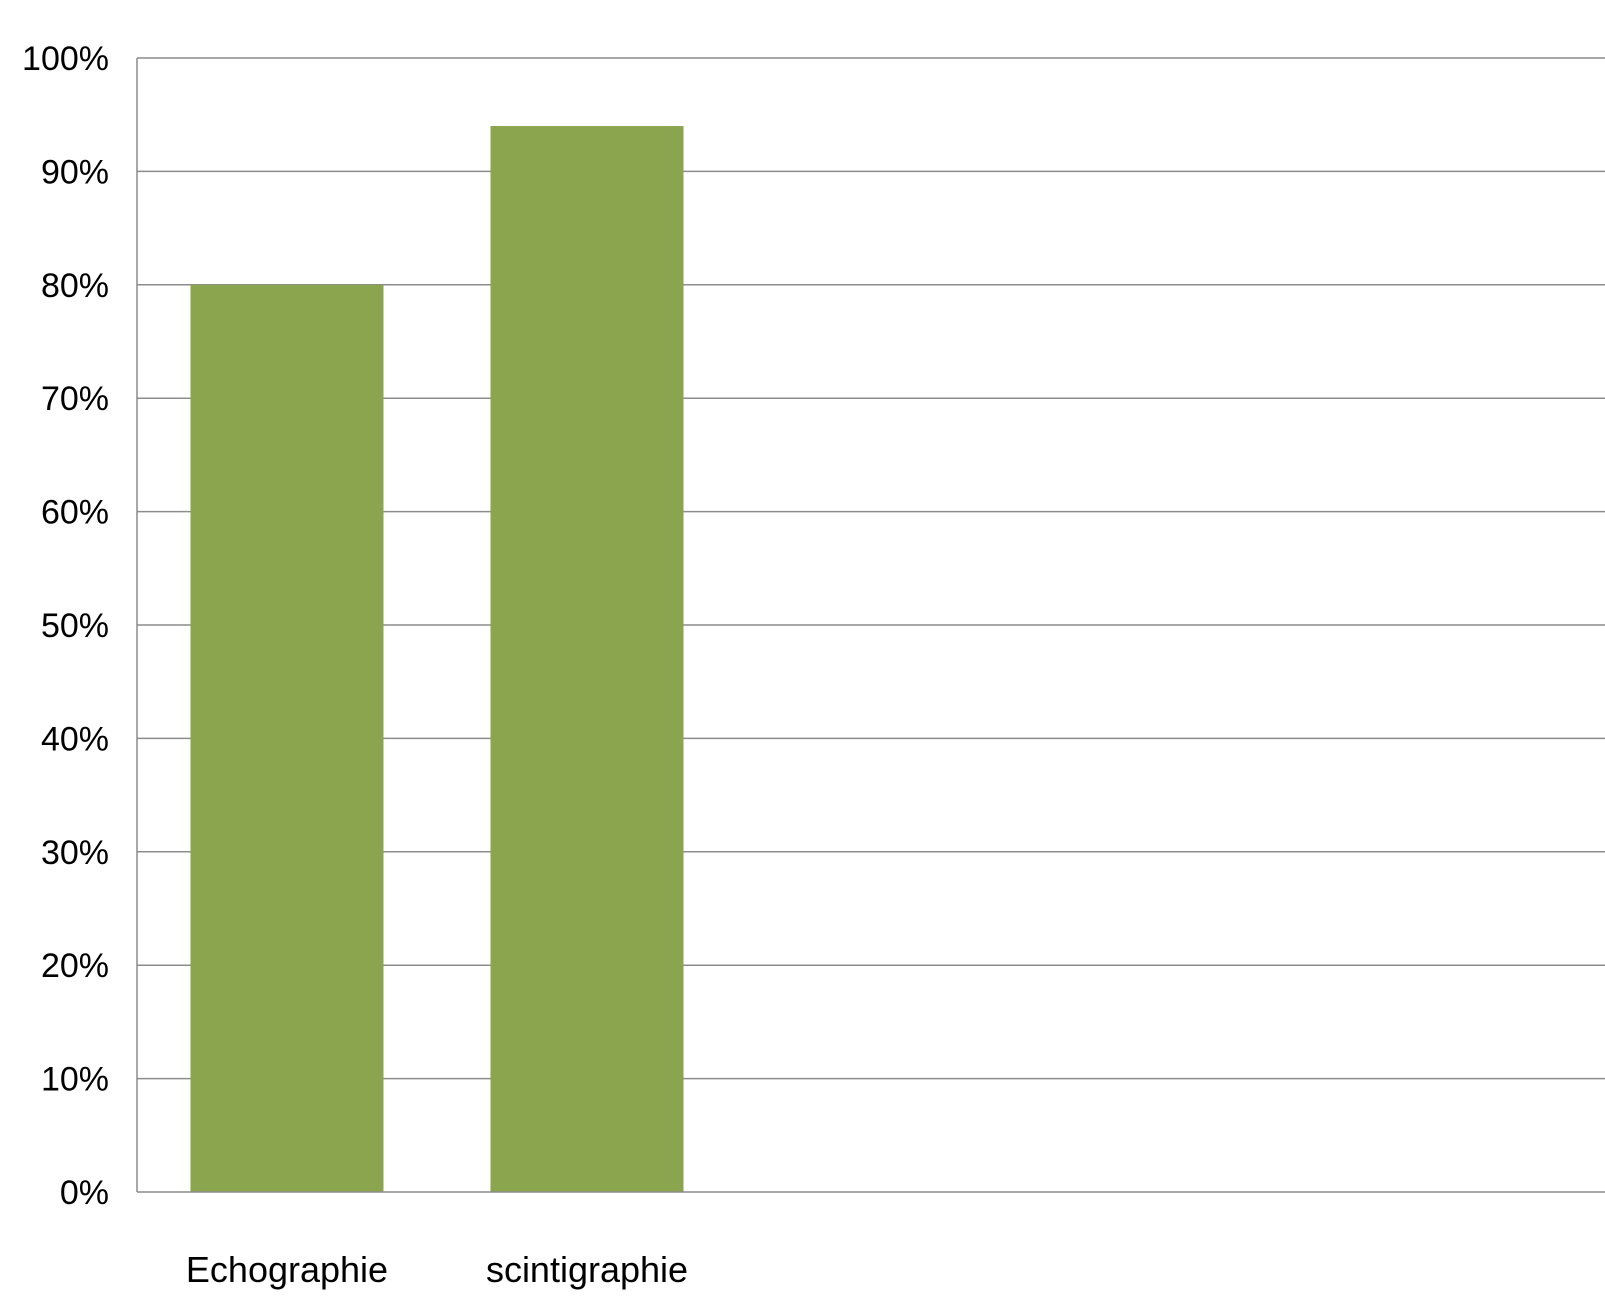 This screenshot has width=1605, height=1300. What do you see at coordinates (84, 1193) in the screenshot?
I see `y-tick-label-0: 0%` at bounding box center [84, 1193].